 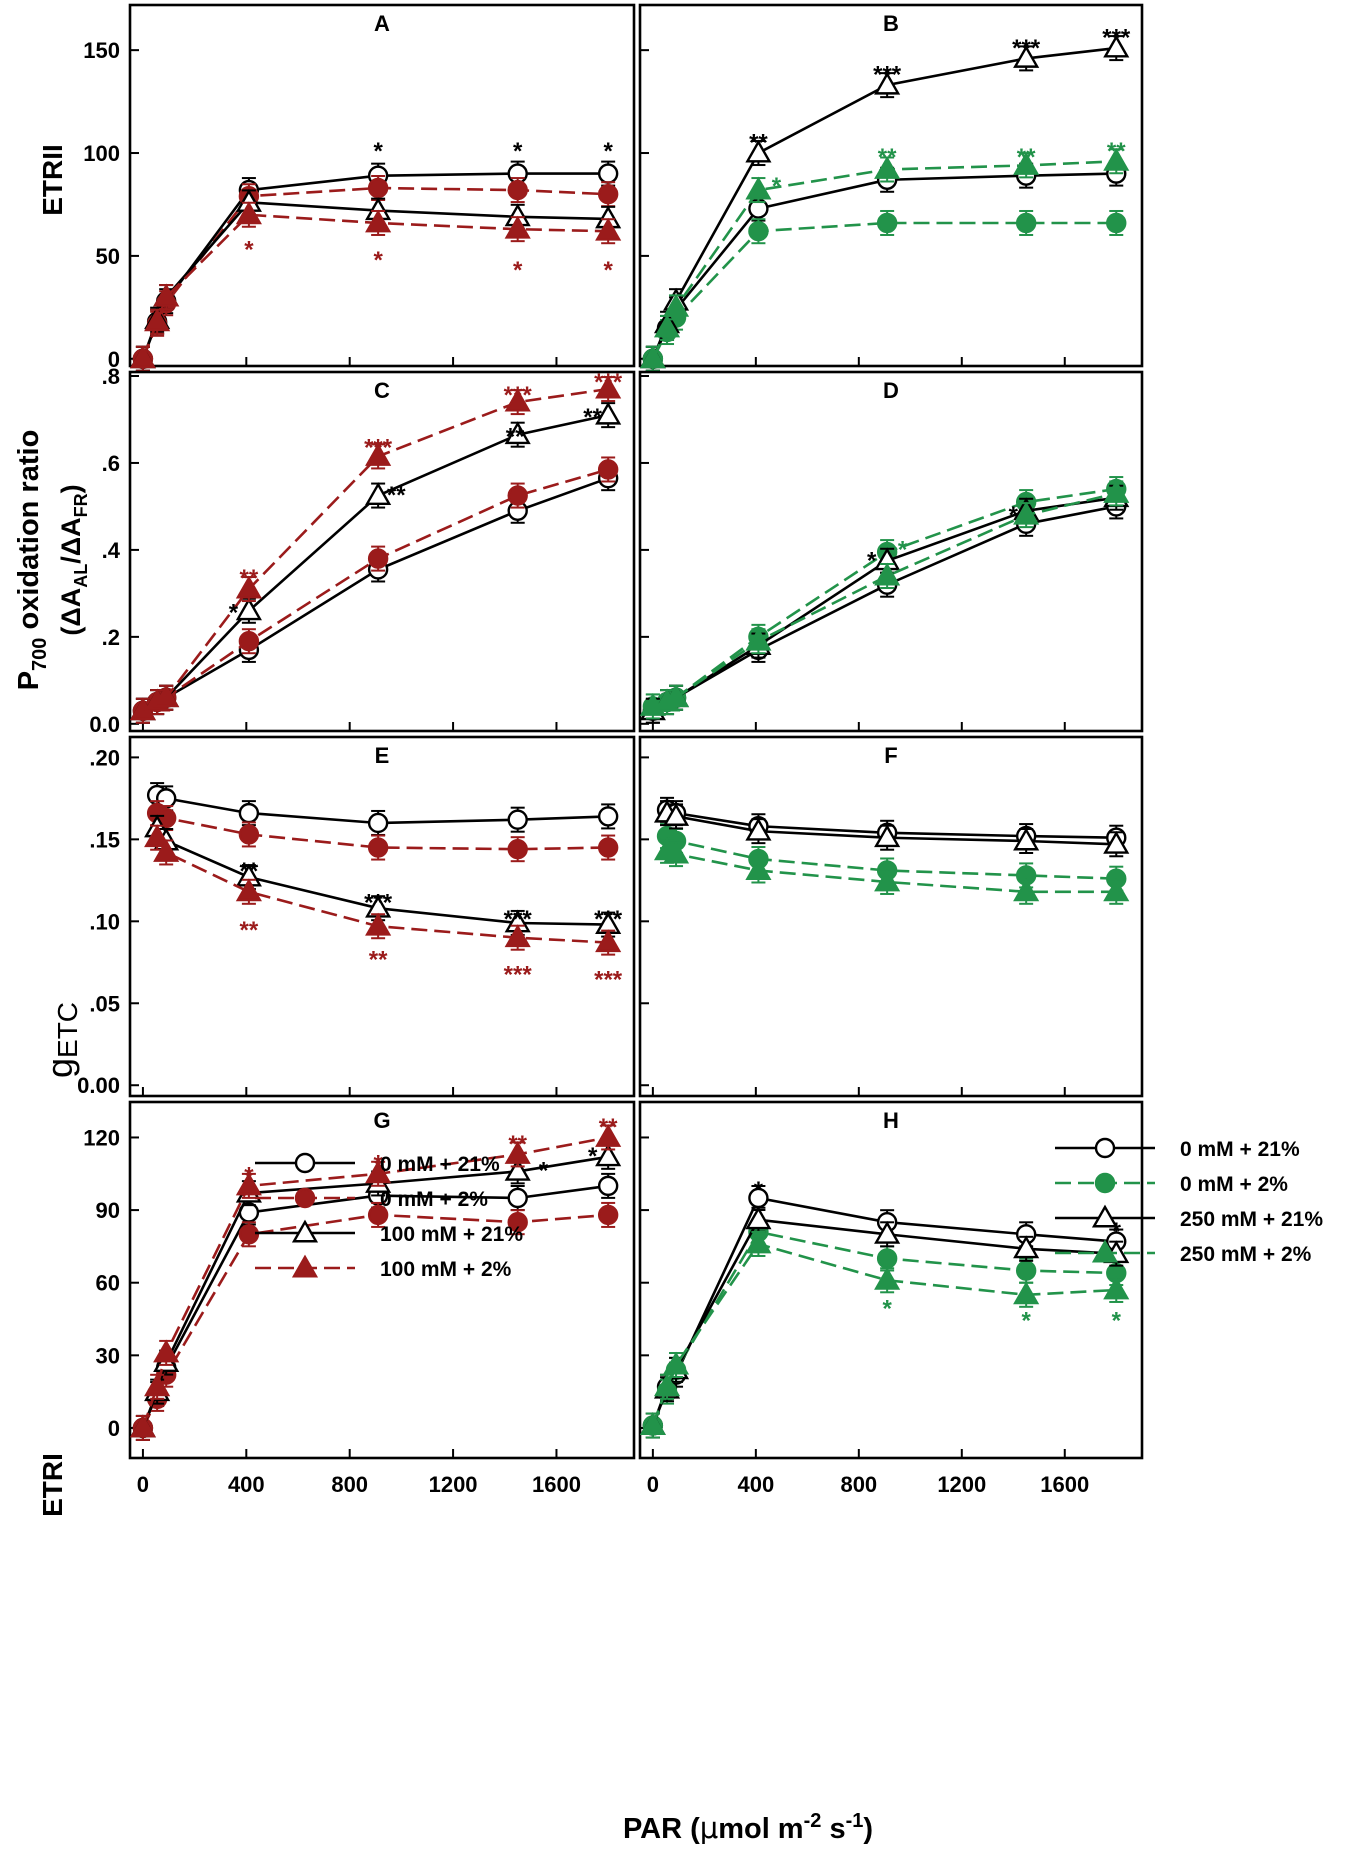 I want to click on panel-letter: B, so click(x=891, y=23).